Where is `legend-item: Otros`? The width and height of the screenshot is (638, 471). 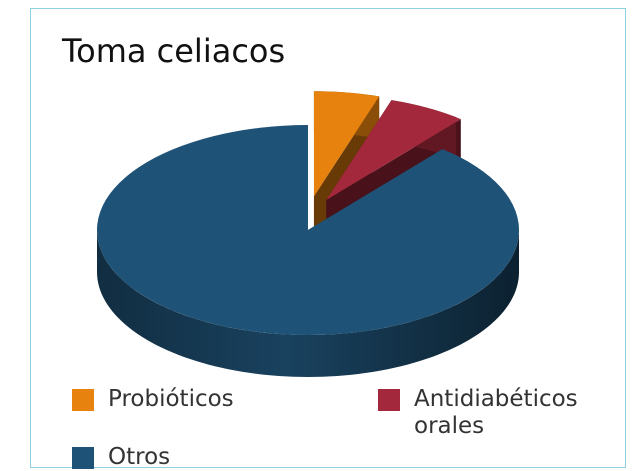
legend-item: Otros is located at coordinates (225, 457).